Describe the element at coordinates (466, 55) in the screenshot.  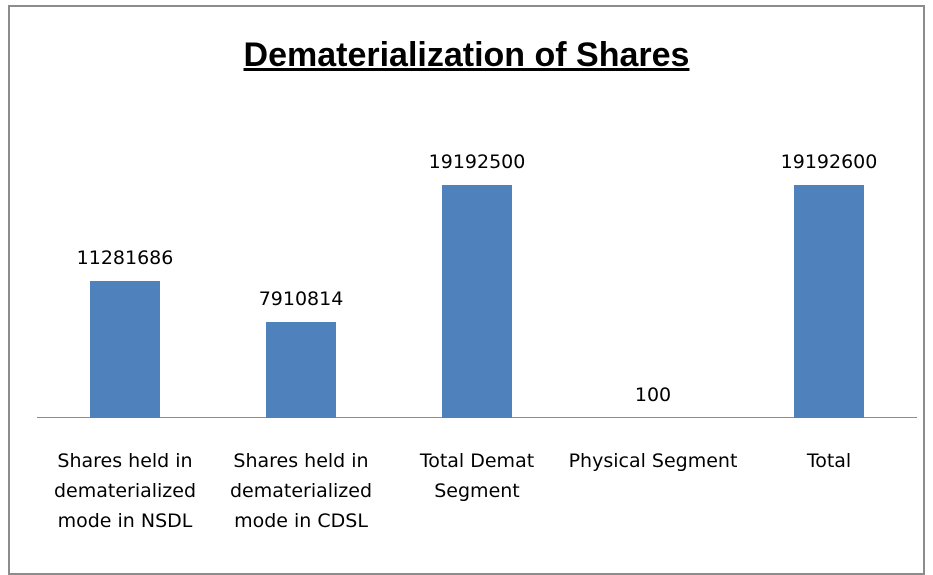
I see `chart-title: Dematerialization of Shares` at that location.